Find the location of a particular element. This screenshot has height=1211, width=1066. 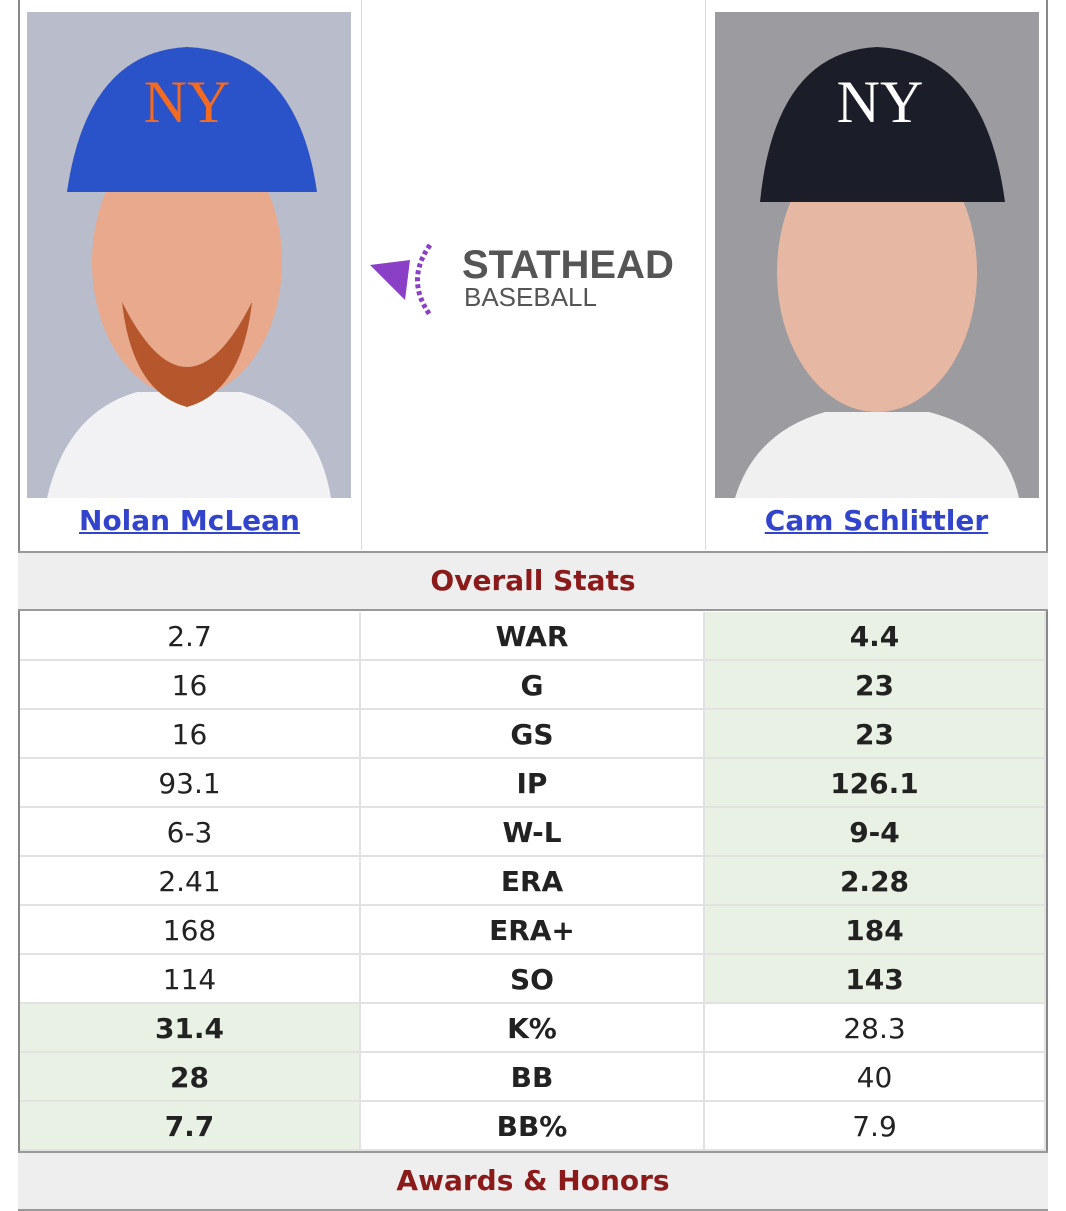

stat-value: 31.4 is located at coordinates (190, 1028).